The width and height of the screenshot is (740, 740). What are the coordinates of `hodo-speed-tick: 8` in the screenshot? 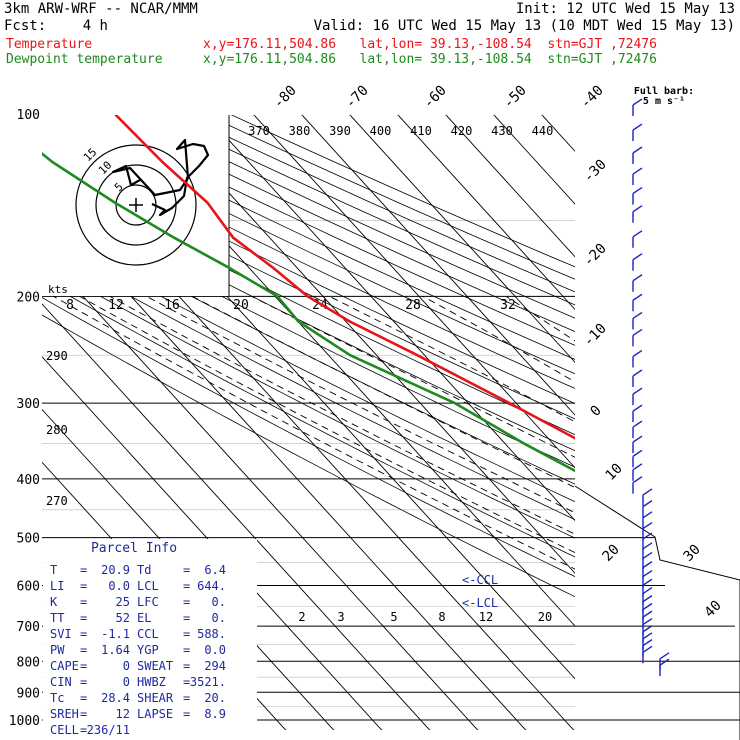 It's located at (70, 305).